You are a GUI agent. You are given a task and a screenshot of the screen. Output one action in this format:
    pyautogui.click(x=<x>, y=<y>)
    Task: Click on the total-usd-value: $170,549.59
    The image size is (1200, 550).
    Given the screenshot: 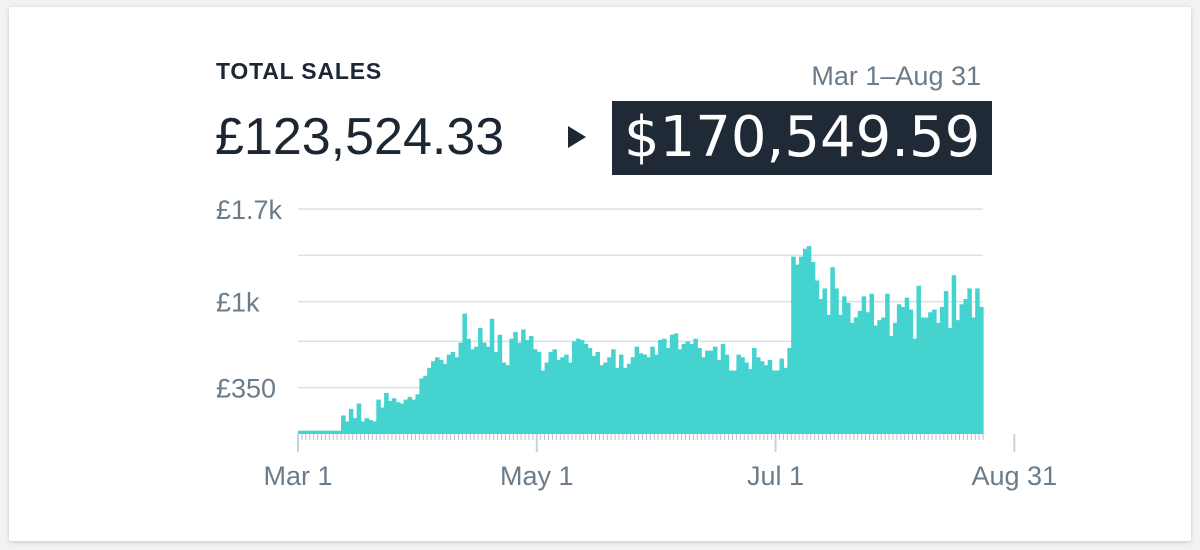 What is the action you would take?
    pyautogui.click(x=802, y=138)
    